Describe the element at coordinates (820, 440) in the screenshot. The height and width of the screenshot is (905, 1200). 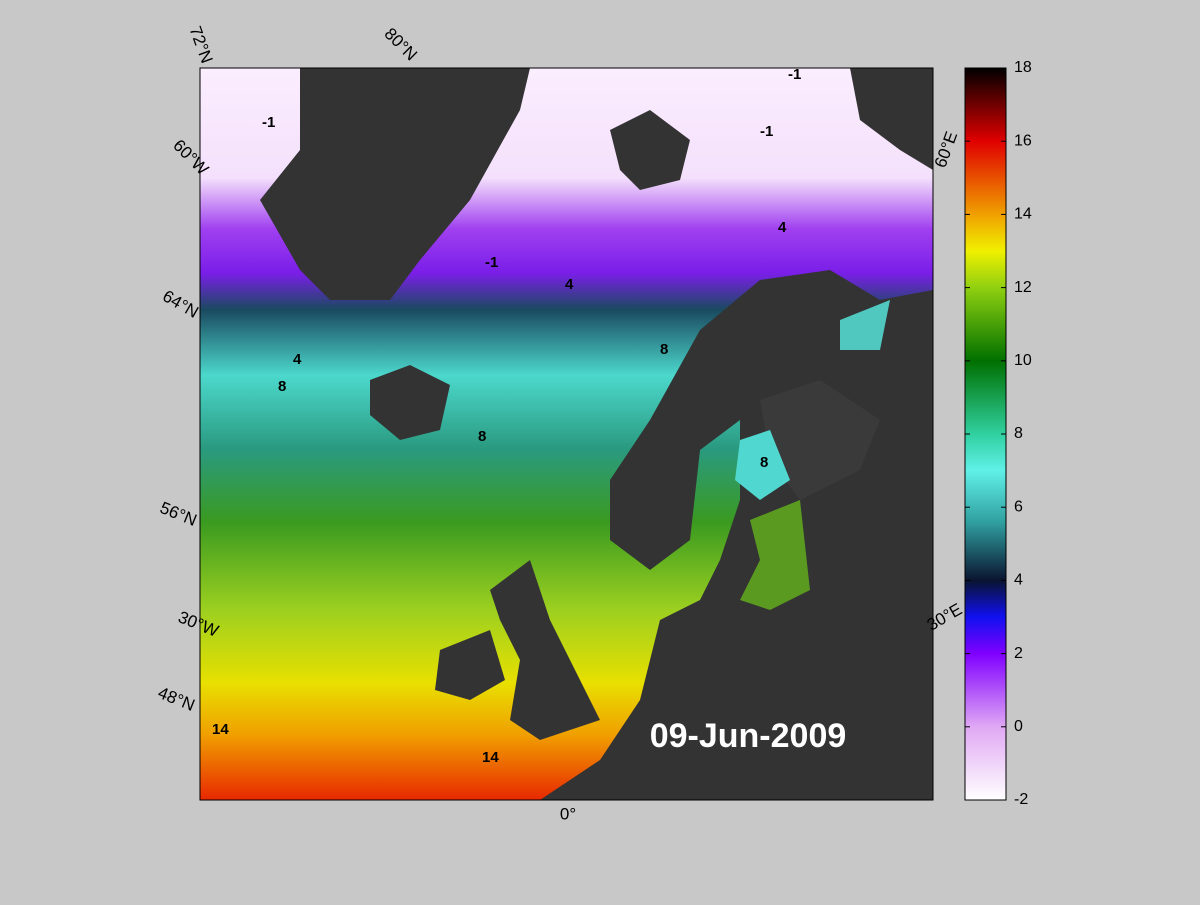
I see `finland` at that location.